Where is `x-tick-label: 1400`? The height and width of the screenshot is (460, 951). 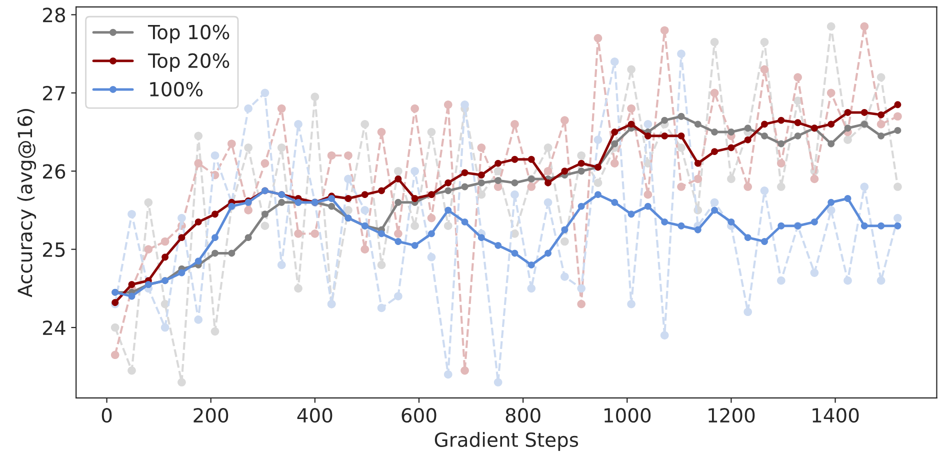 x-tick-label: 1400 is located at coordinates (835, 415).